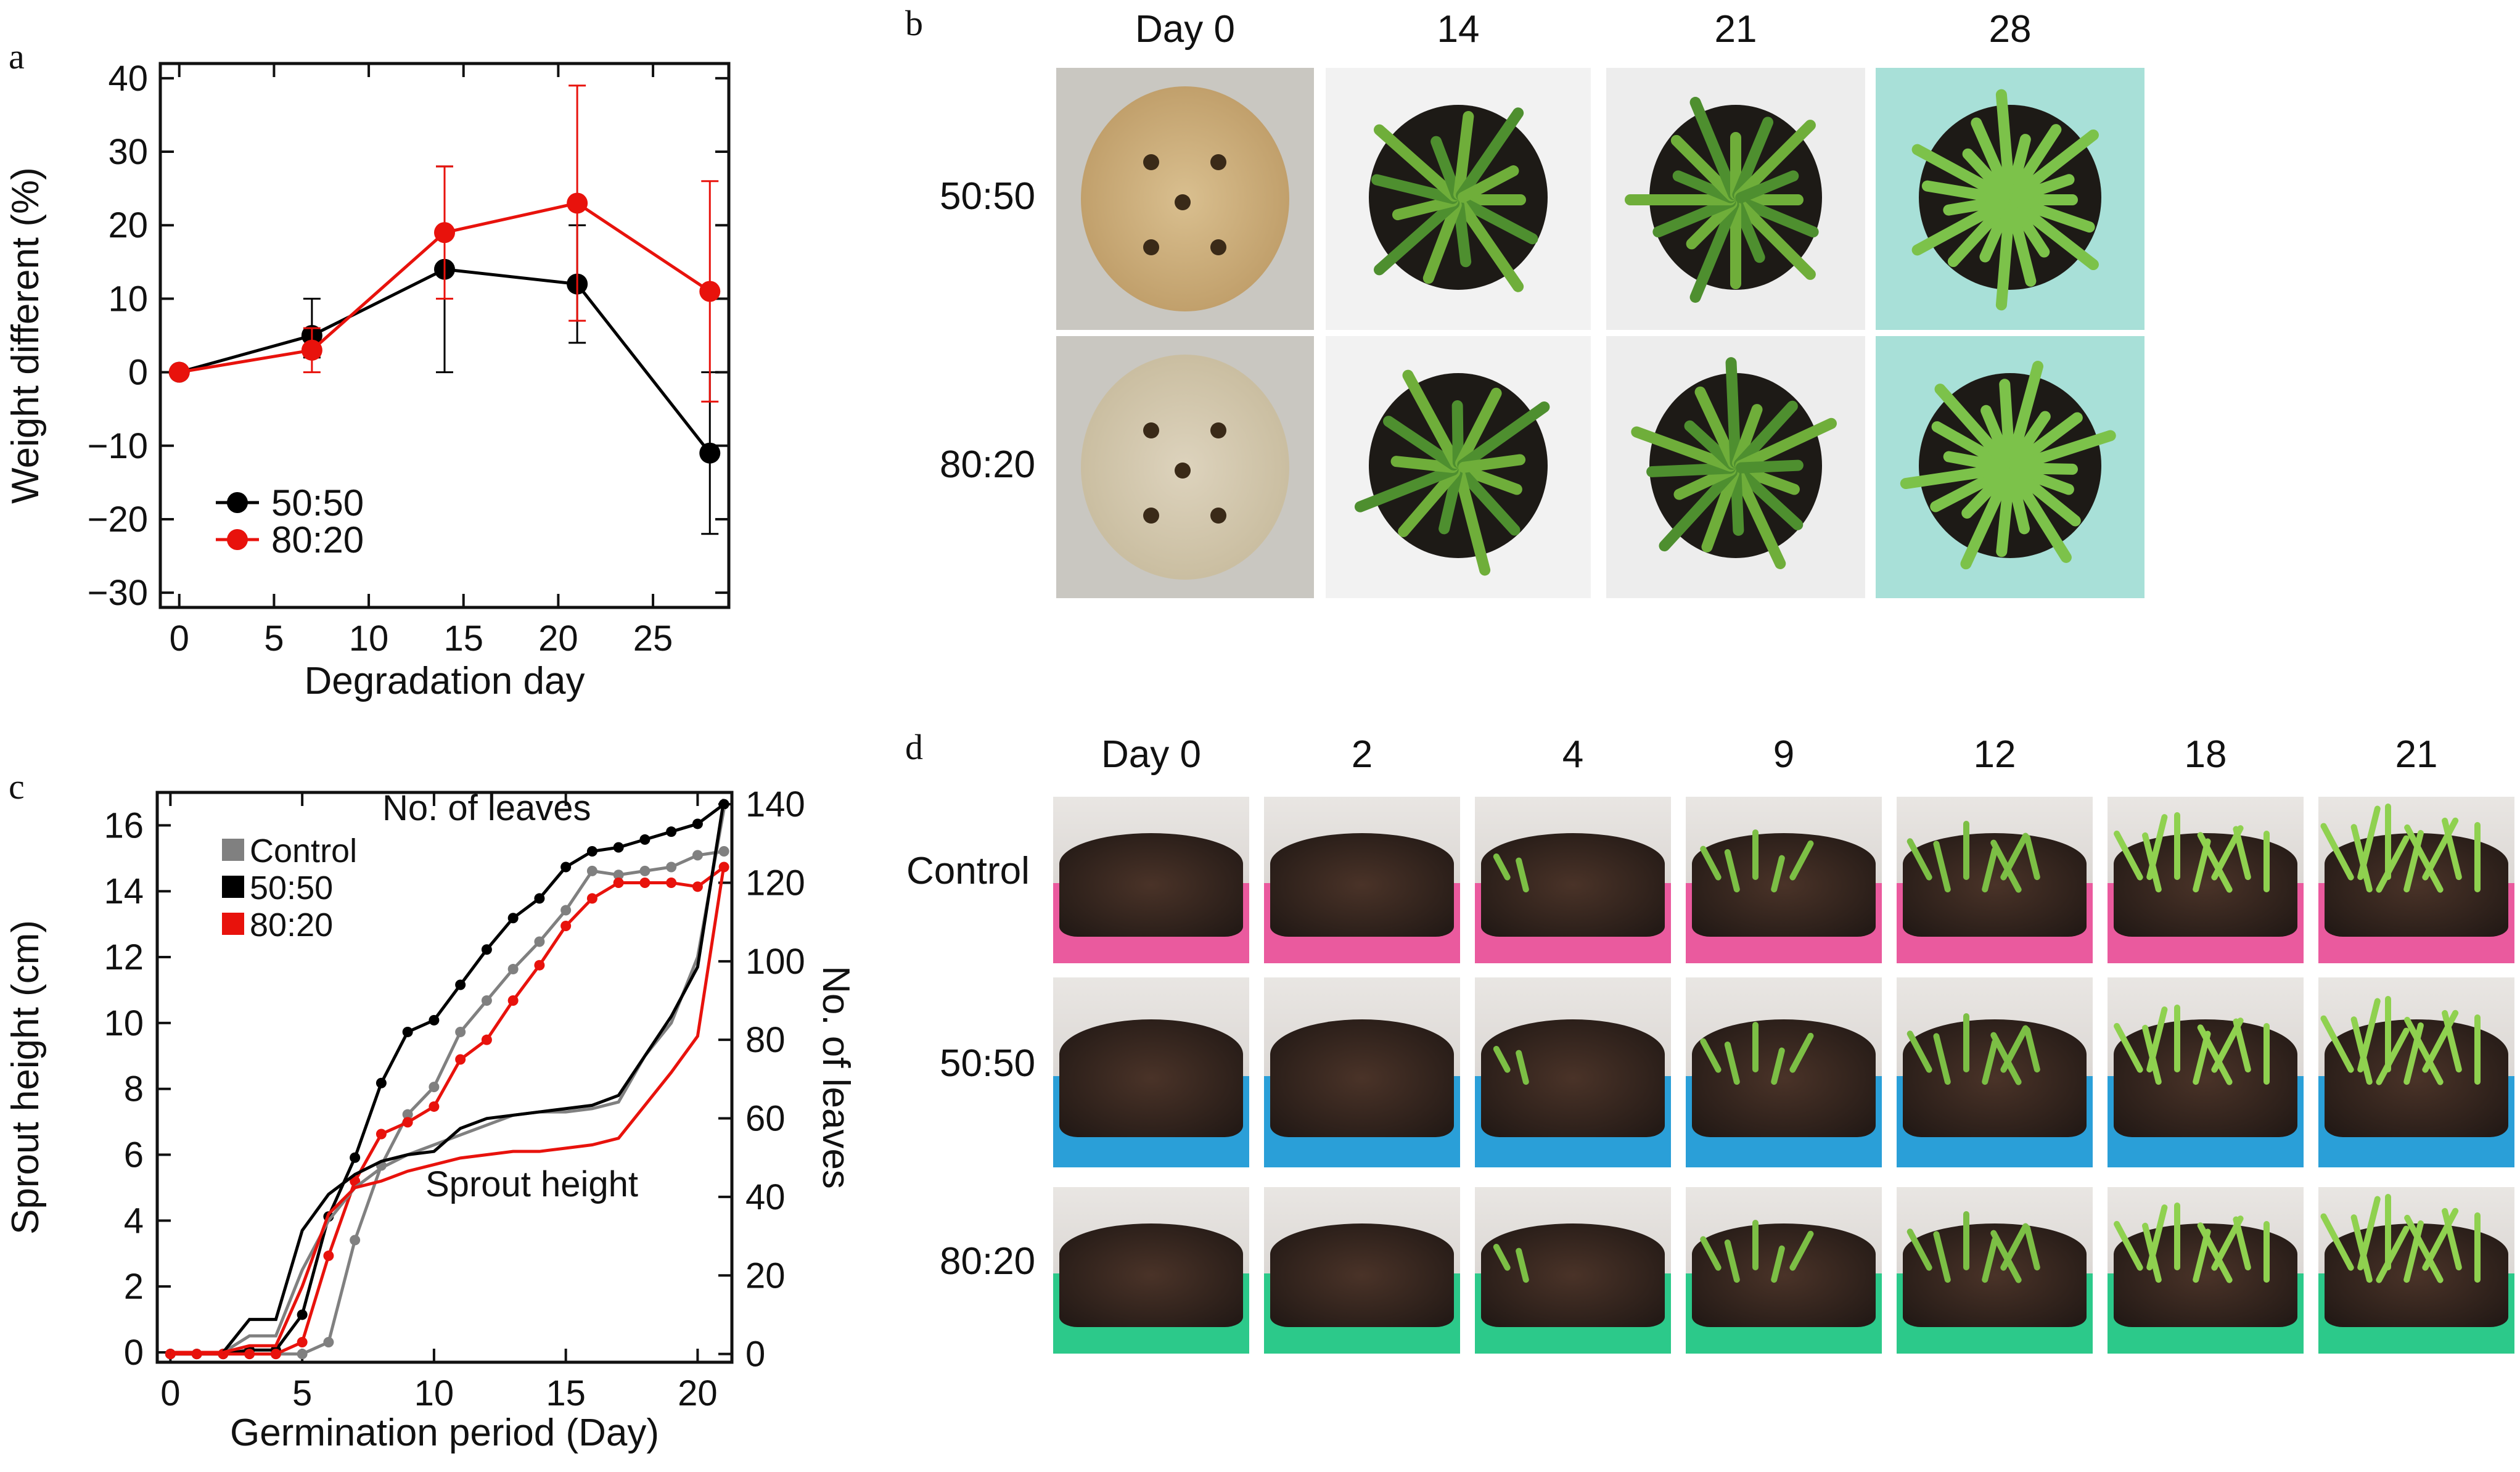 The image size is (2520, 1472). What do you see at coordinates (531, 1184) in the screenshot?
I see `annotation-sprout-height: Sprout height` at bounding box center [531, 1184].